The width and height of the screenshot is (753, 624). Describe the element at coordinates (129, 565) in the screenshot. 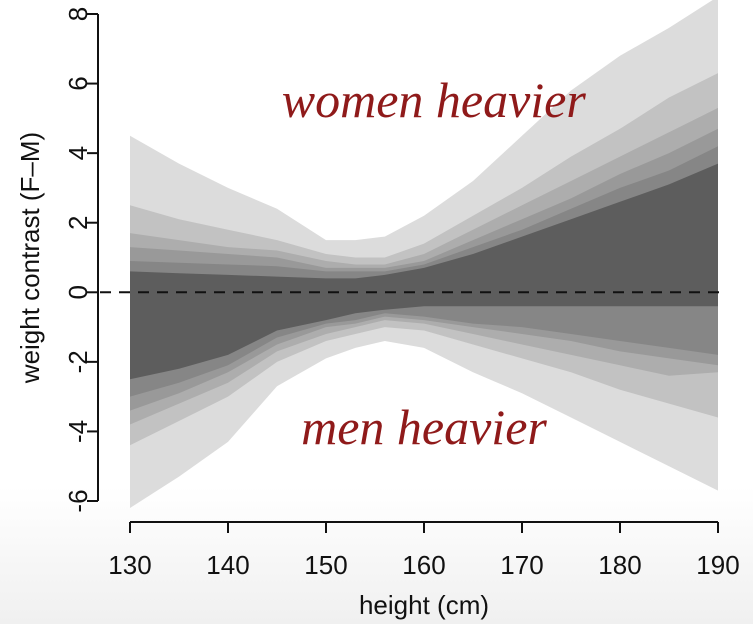

I see `x-tick-label: 130` at that location.